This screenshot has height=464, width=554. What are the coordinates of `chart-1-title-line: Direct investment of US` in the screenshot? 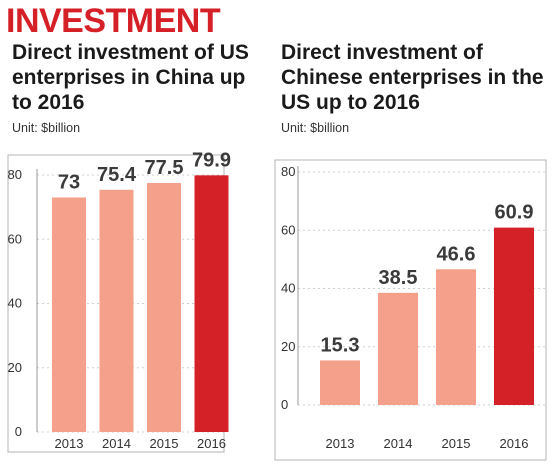 It's located at (130, 52).